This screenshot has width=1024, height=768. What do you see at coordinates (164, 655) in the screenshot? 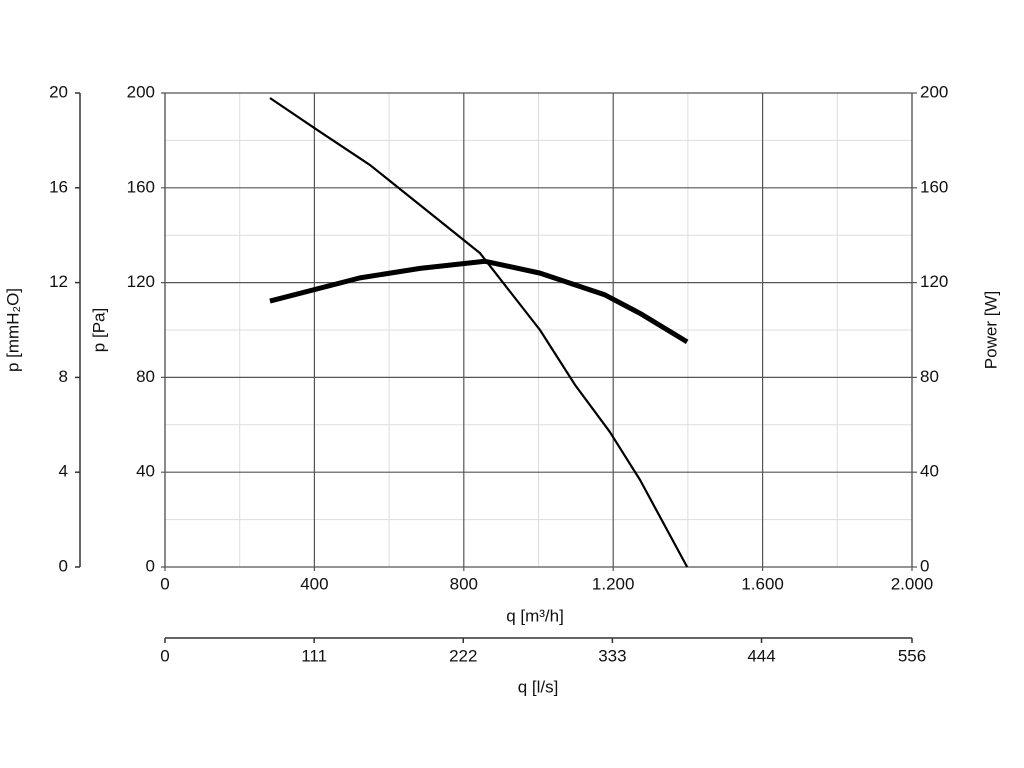
I see `x2-tick-label: 0` at bounding box center [164, 655].